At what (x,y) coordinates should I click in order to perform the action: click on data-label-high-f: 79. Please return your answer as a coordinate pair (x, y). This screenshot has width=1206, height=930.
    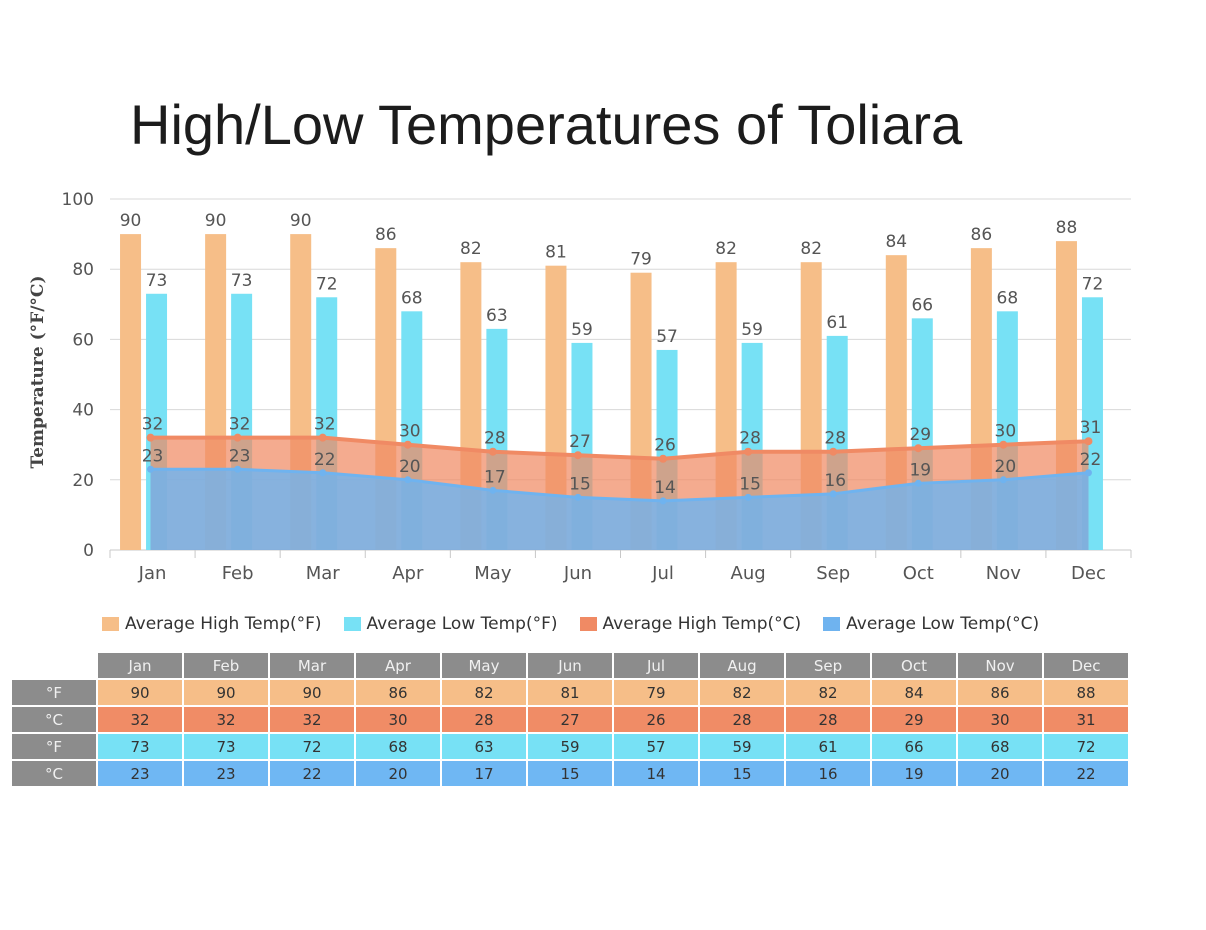
    Looking at the image, I should click on (641, 260).